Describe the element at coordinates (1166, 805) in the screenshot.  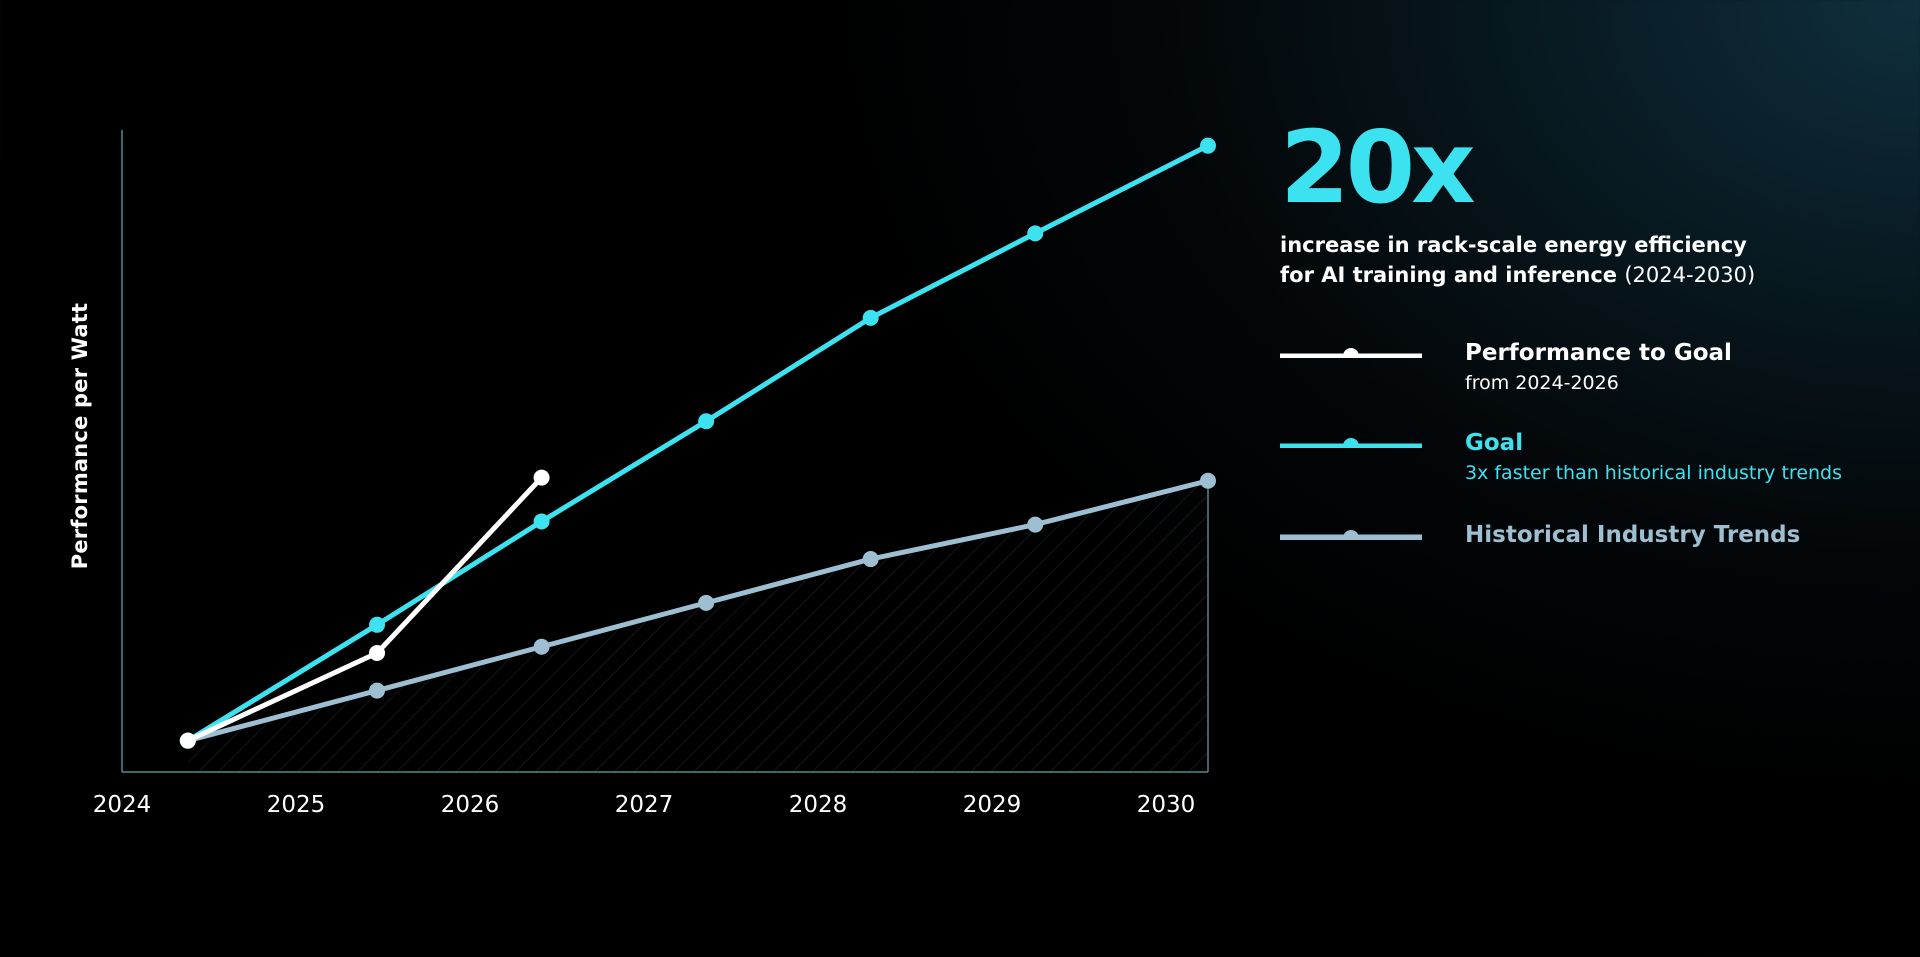
I see `x-tick-label-2030: 2030` at that location.